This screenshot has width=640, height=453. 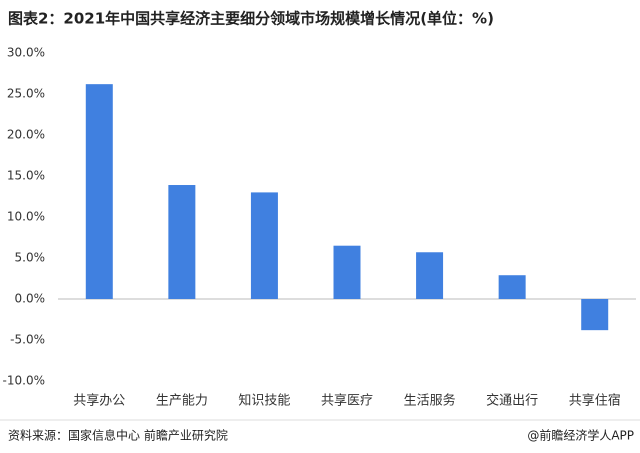 What do you see at coordinates (99, 401) in the screenshot?
I see `x-tick-label: 共享办公` at bounding box center [99, 401].